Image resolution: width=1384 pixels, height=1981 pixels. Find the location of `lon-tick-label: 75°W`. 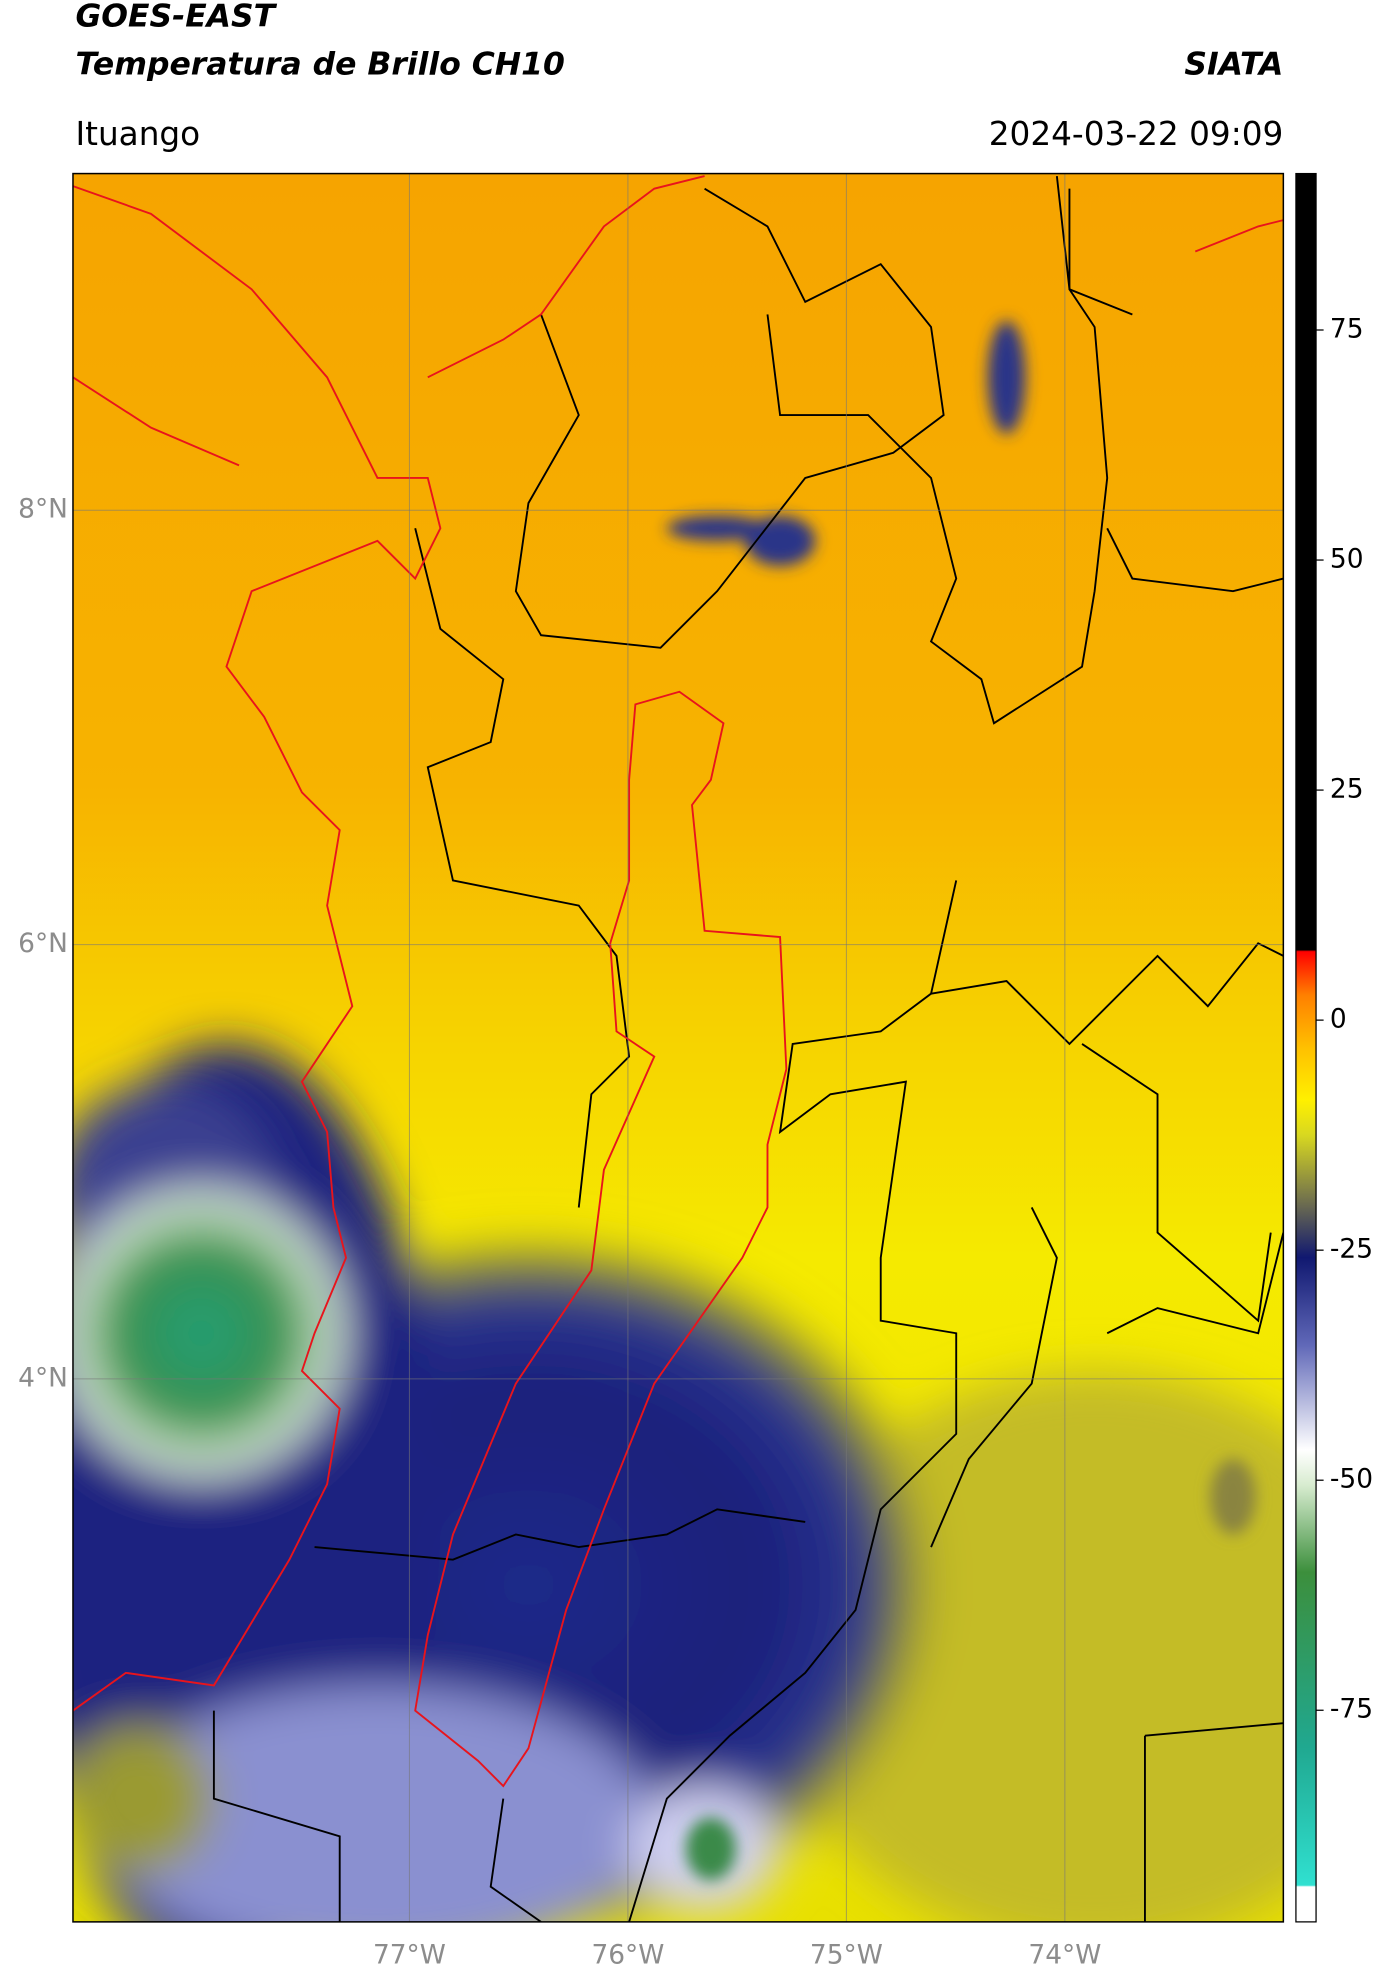

lon-tick-label: 75°W is located at coordinates (846, 1954).